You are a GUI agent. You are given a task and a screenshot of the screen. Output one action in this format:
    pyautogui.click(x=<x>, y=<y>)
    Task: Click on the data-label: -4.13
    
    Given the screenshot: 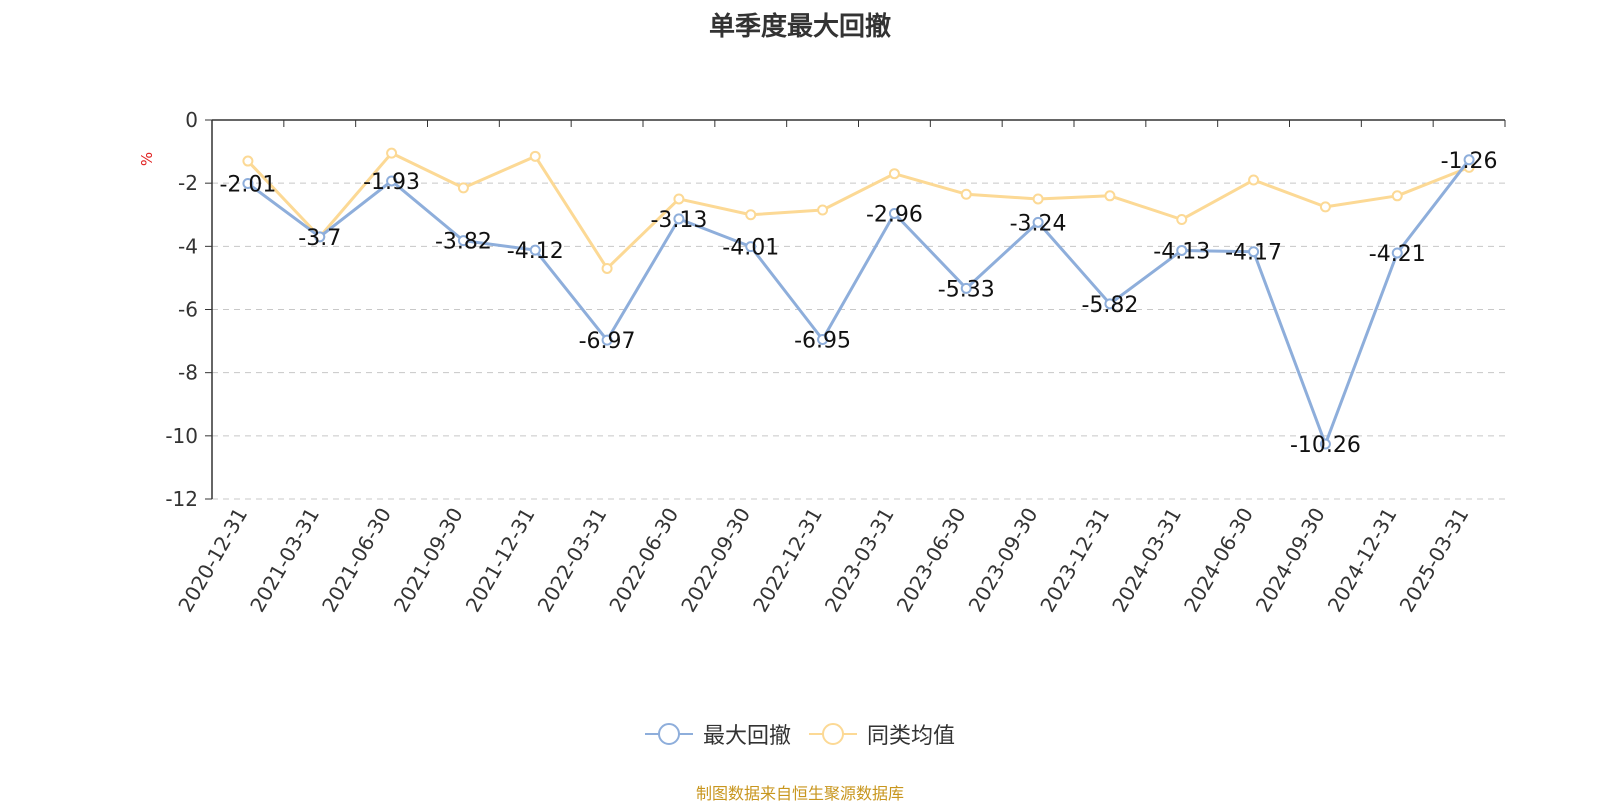 What is the action you would take?
    pyautogui.click(x=1181, y=251)
    